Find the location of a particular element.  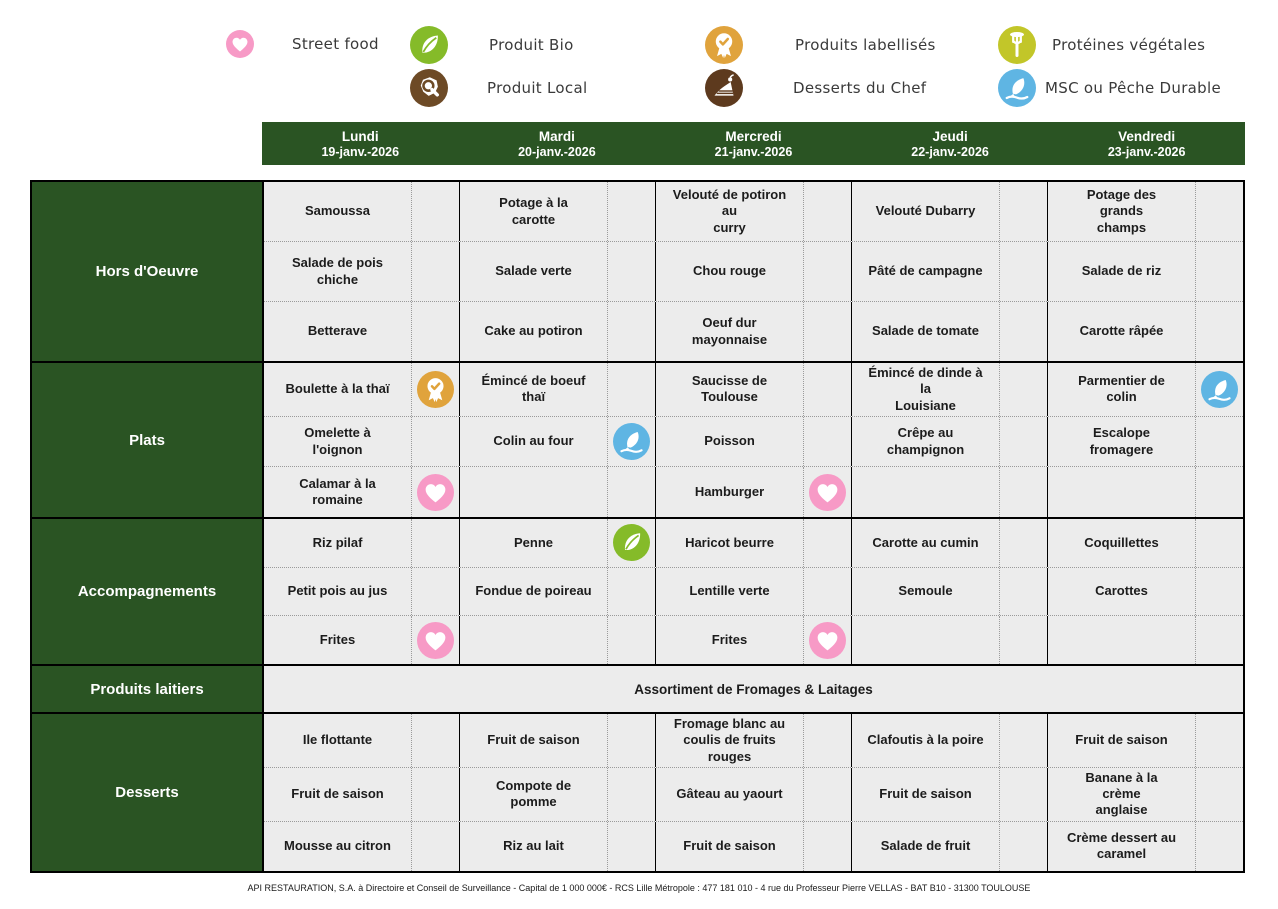

menu-cell: Chou rouge is located at coordinates (753, 271).